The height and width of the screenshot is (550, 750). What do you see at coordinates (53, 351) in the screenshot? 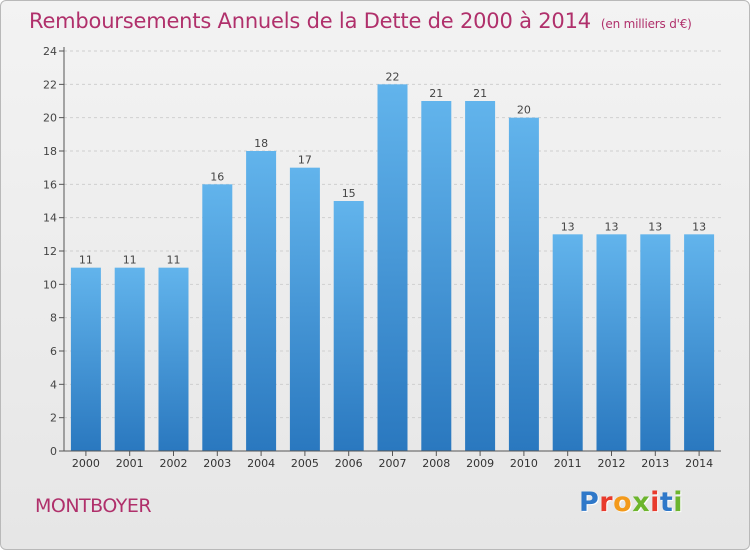
I see `y-tick-label: 6` at bounding box center [53, 351].